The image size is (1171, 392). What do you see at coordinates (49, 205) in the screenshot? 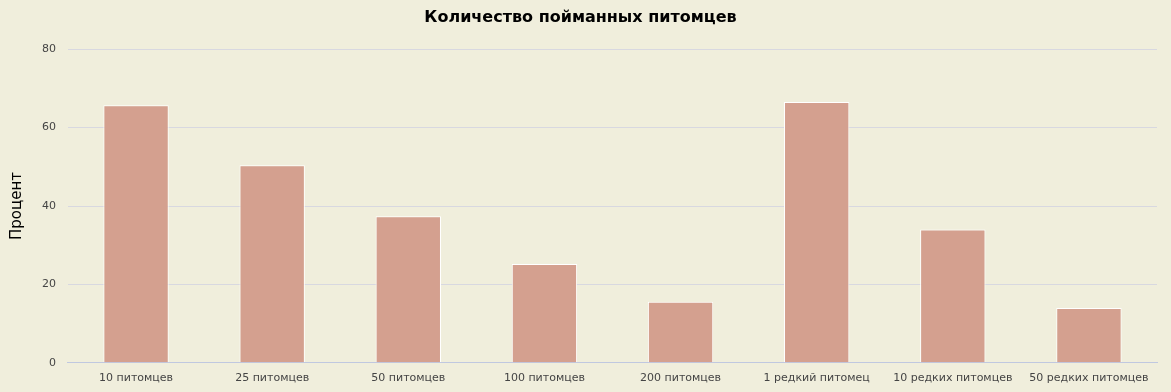
I see `y-tick-label: 40` at bounding box center [49, 205].